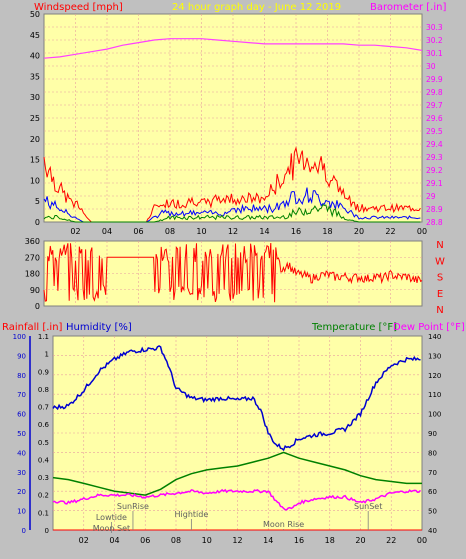  What do you see at coordinates (432, 453) in the screenshot?
I see `temperature-y-tick-label: 80` at bounding box center [432, 453].